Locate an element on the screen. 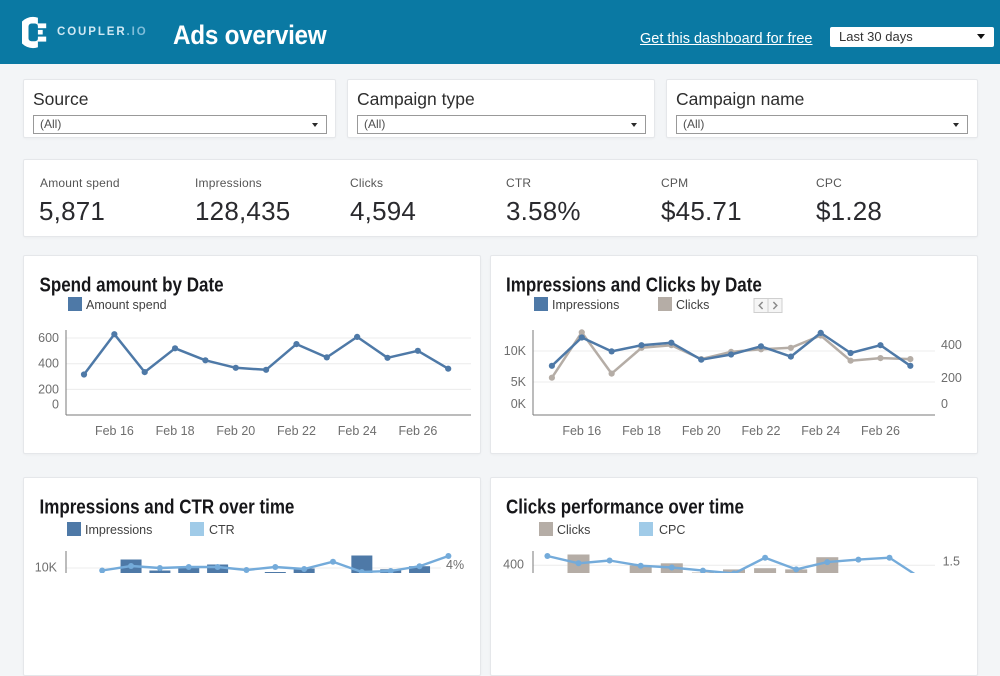 This screenshot has width=1000, height=676. svg-text: CTR is located at coordinates (222, 530).